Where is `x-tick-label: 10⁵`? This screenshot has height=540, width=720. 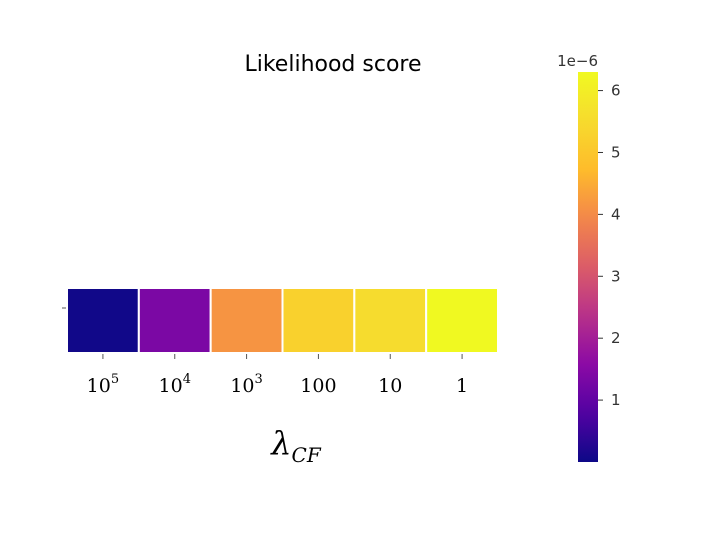 x-tick-label: 10⁵ is located at coordinates (103, 384).